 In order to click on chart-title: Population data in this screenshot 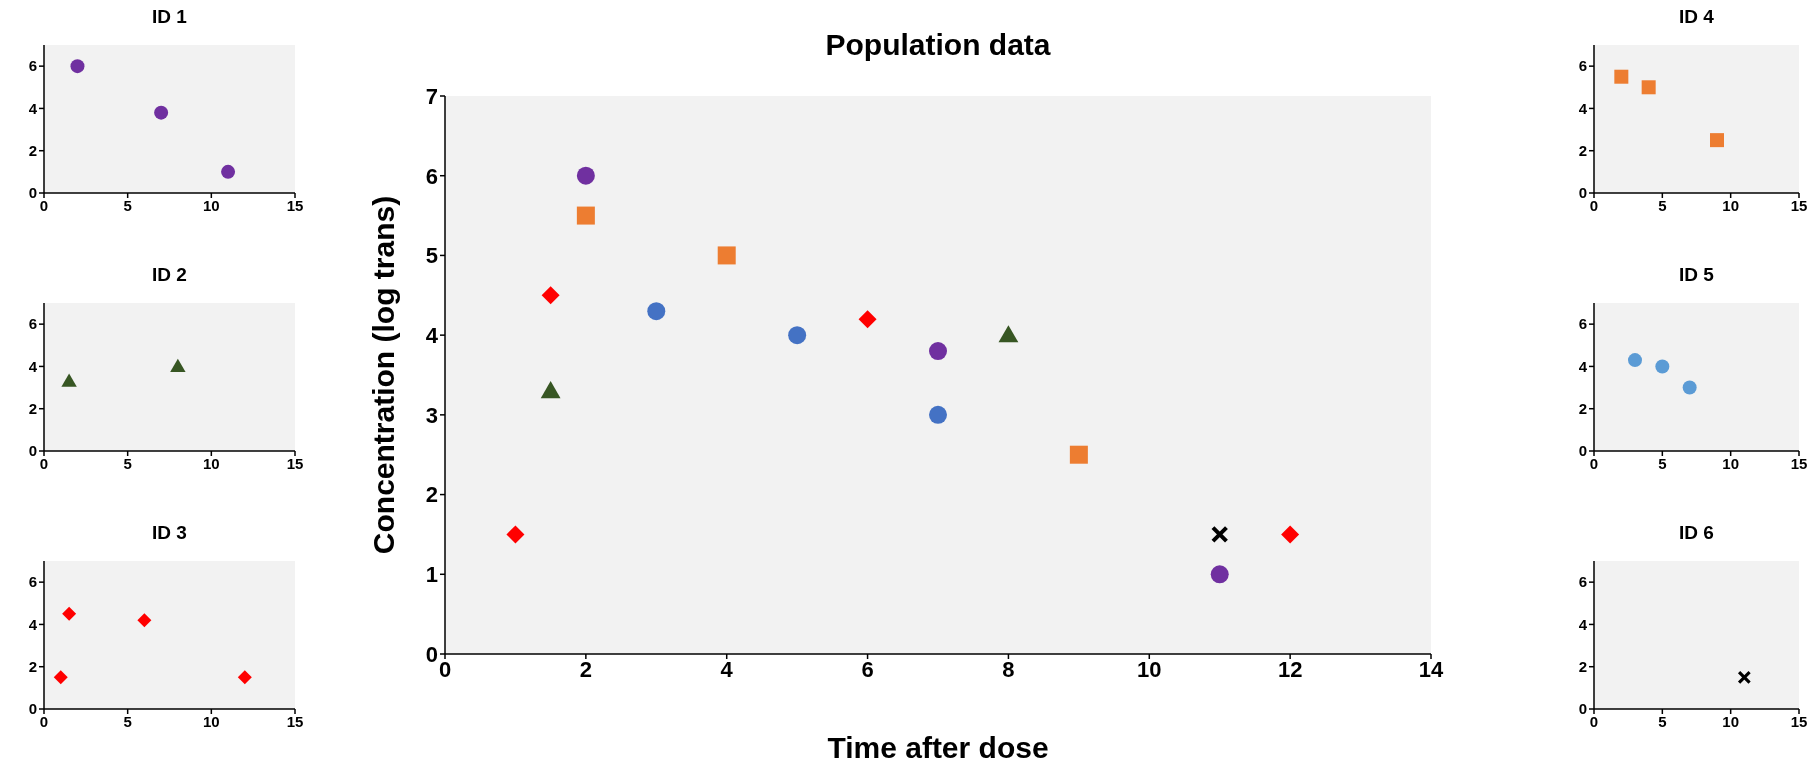, I will do `click(938, 45)`.